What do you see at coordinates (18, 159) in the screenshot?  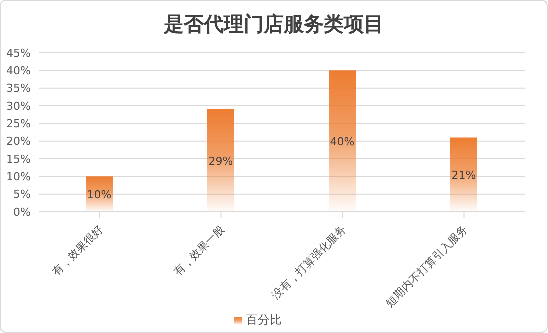 I see `y-tick-label: 15%` at bounding box center [18, 159].